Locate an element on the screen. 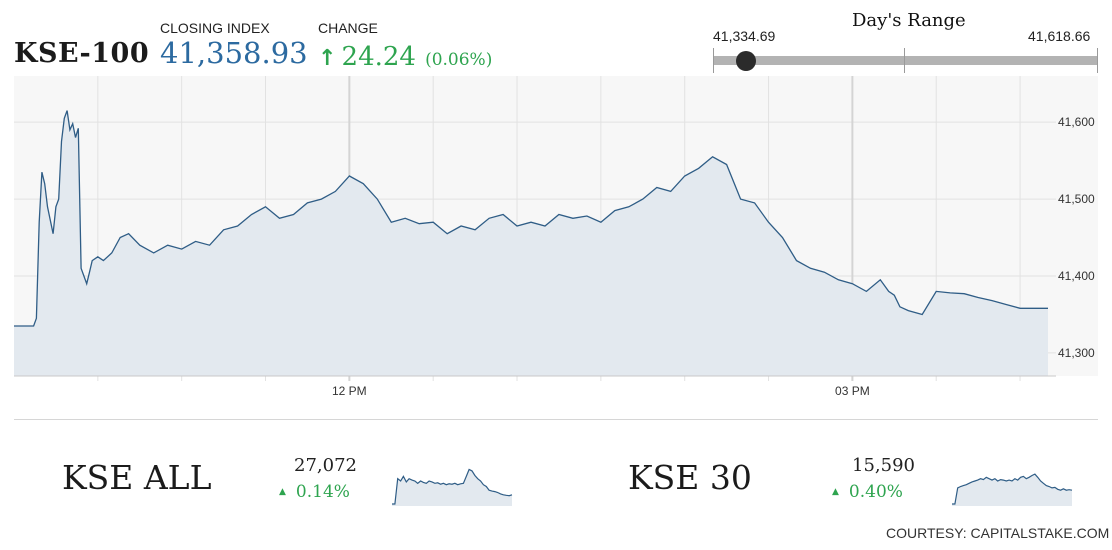 This screenshot has width=1112, height=550. range-tick-end is located at coordinates (1097, 60).